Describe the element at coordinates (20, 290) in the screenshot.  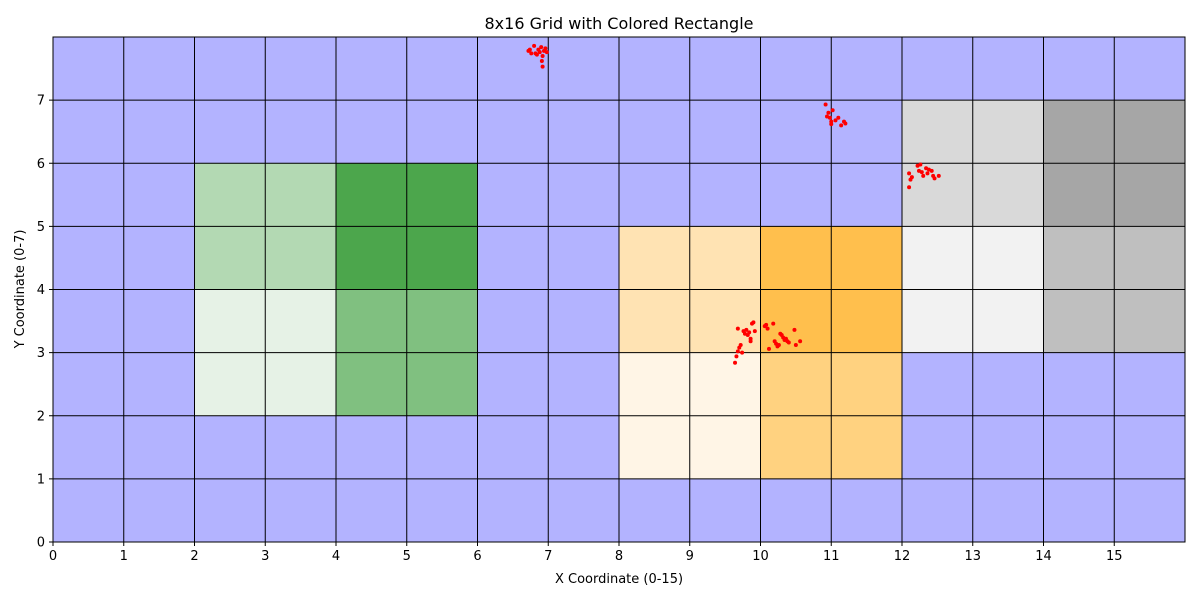
I see `y-axis-label: Y Coordinate (0-7)` at that location.